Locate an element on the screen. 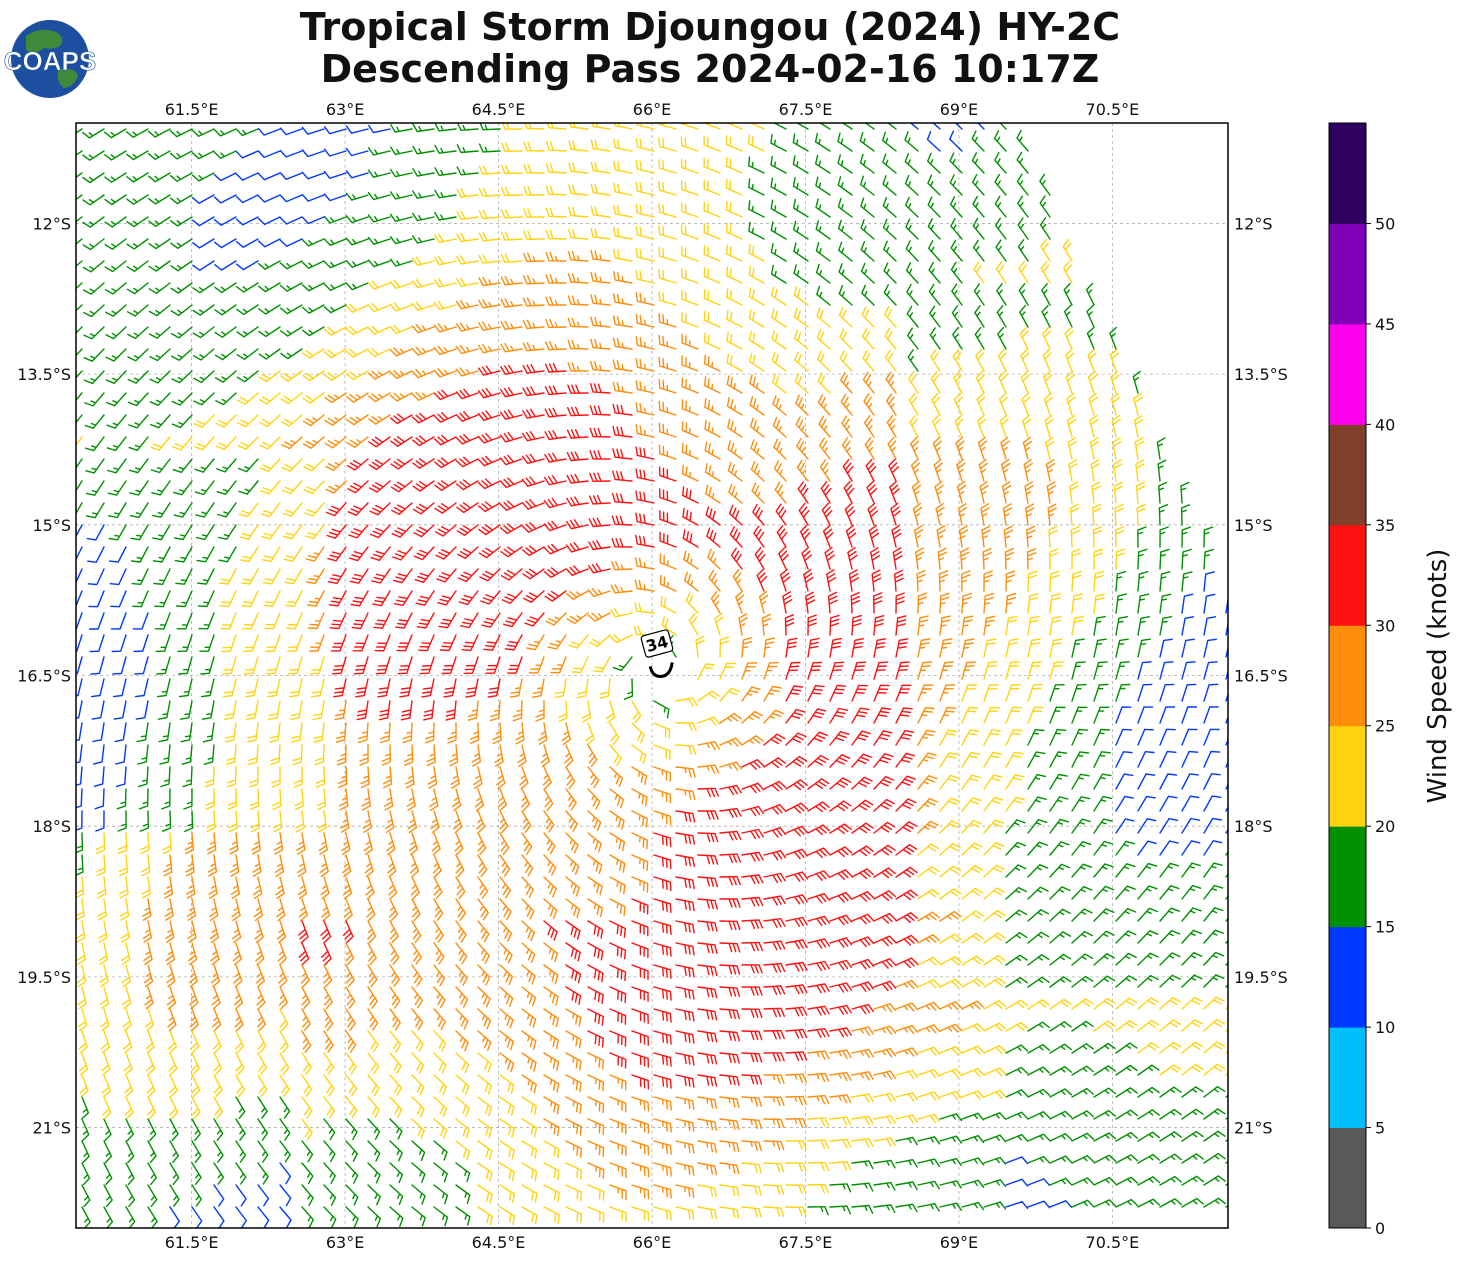 The width and height of the screenshot is (1466, 1264). lon-tick-label-bottom: 61.5°E is located at coordinates (192, 1242).